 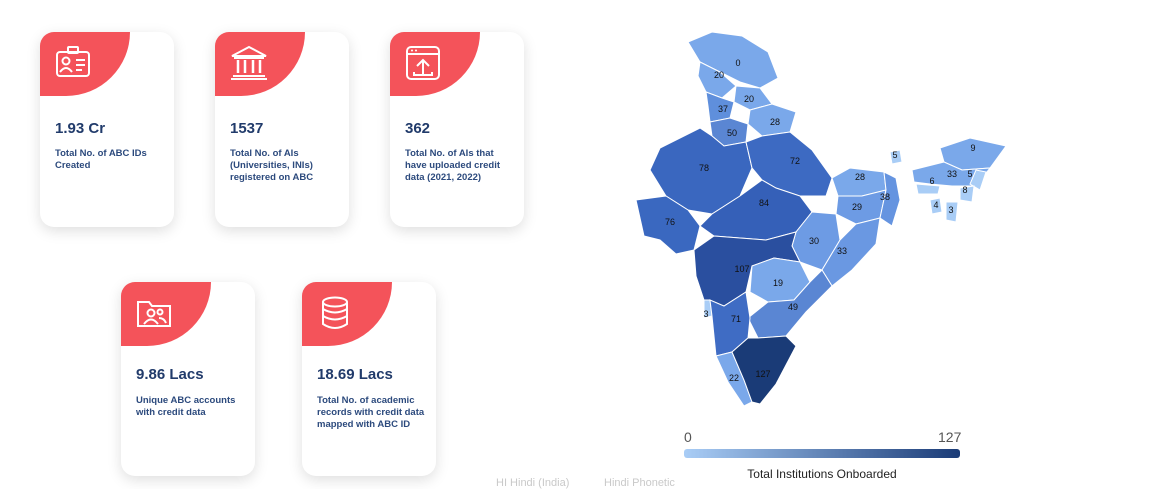 I want to click on map-label-uttarakhand-upper: 28, so click(x=775, y=122).